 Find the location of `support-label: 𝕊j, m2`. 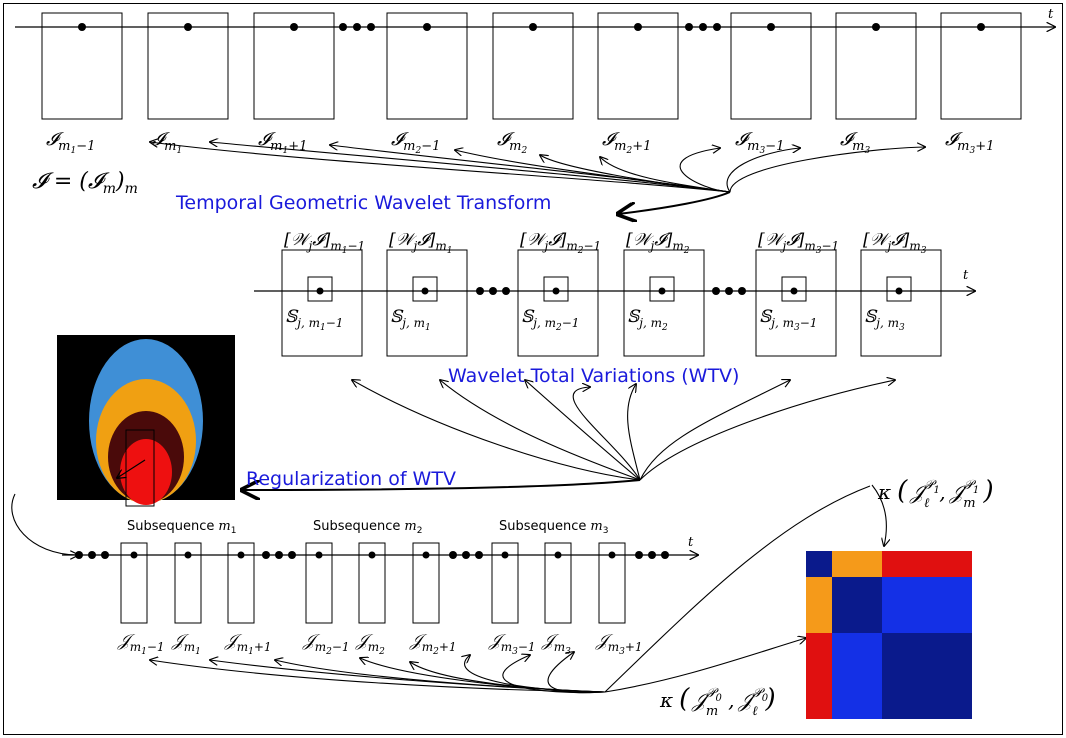

support-label: 𝕊j, m2 is located at coordinates (647, 320).